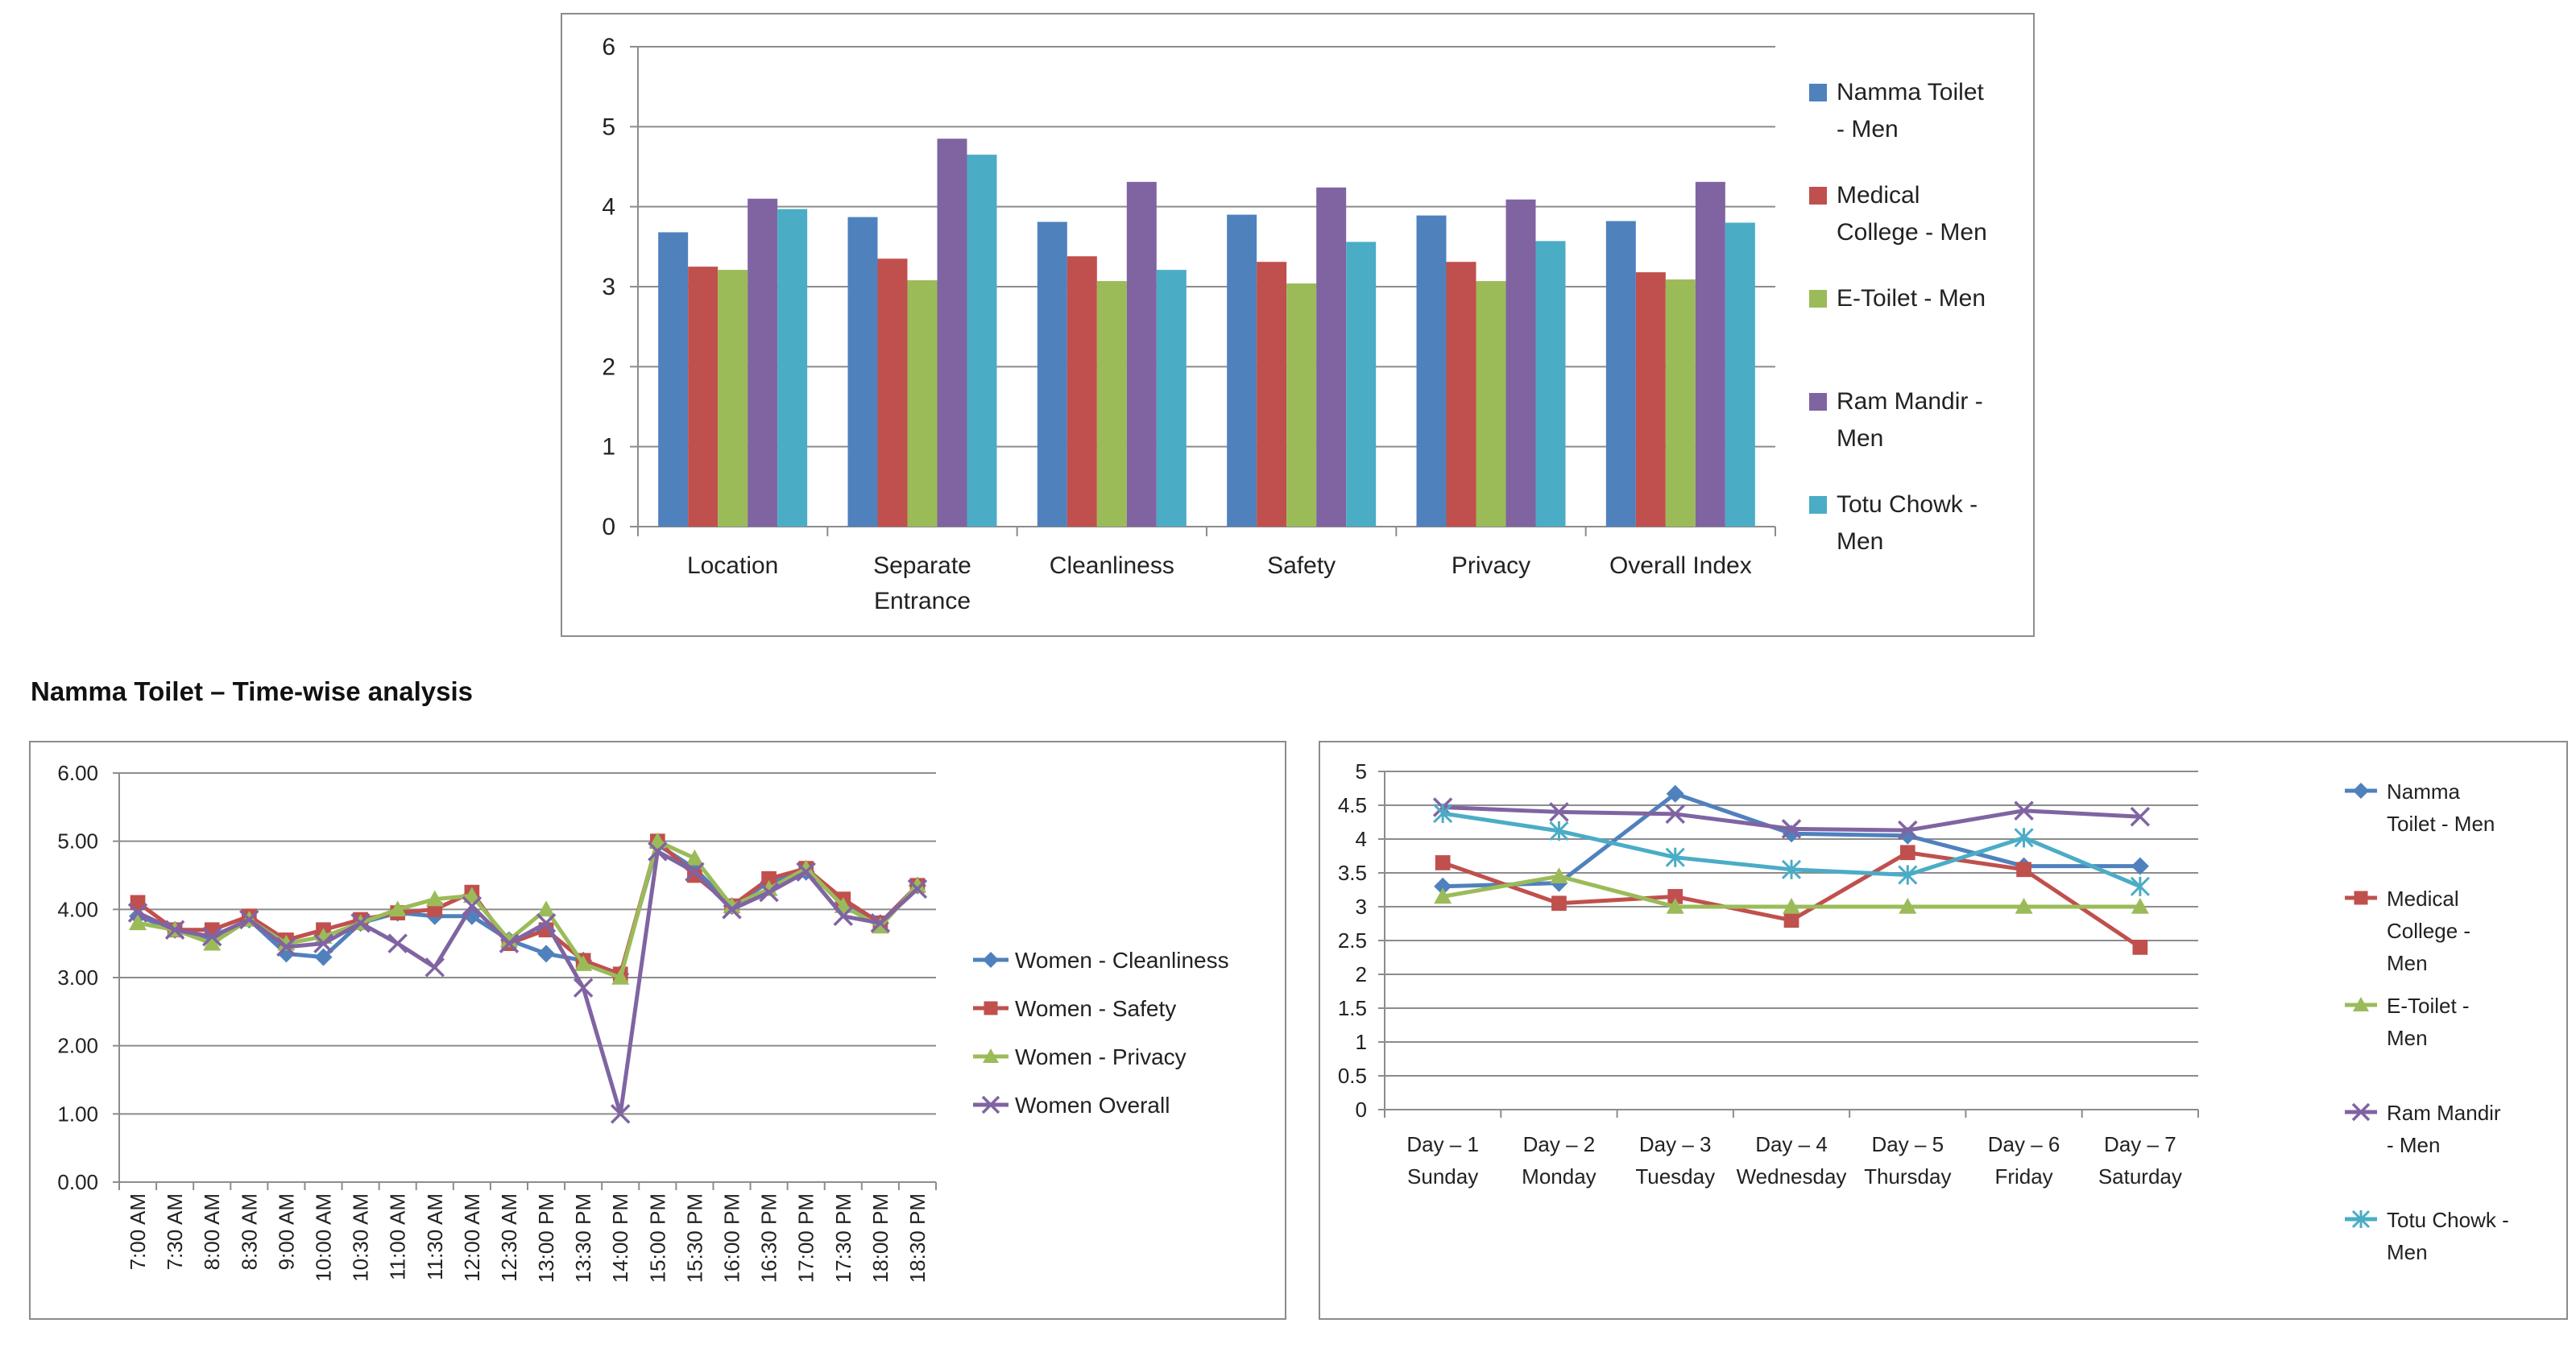 The height and width of the screenshot is (1352, 2576). Describe the element at coordinates (77, 1114) in the screenshot. I see `y-tick-label: 1.00` at that location.